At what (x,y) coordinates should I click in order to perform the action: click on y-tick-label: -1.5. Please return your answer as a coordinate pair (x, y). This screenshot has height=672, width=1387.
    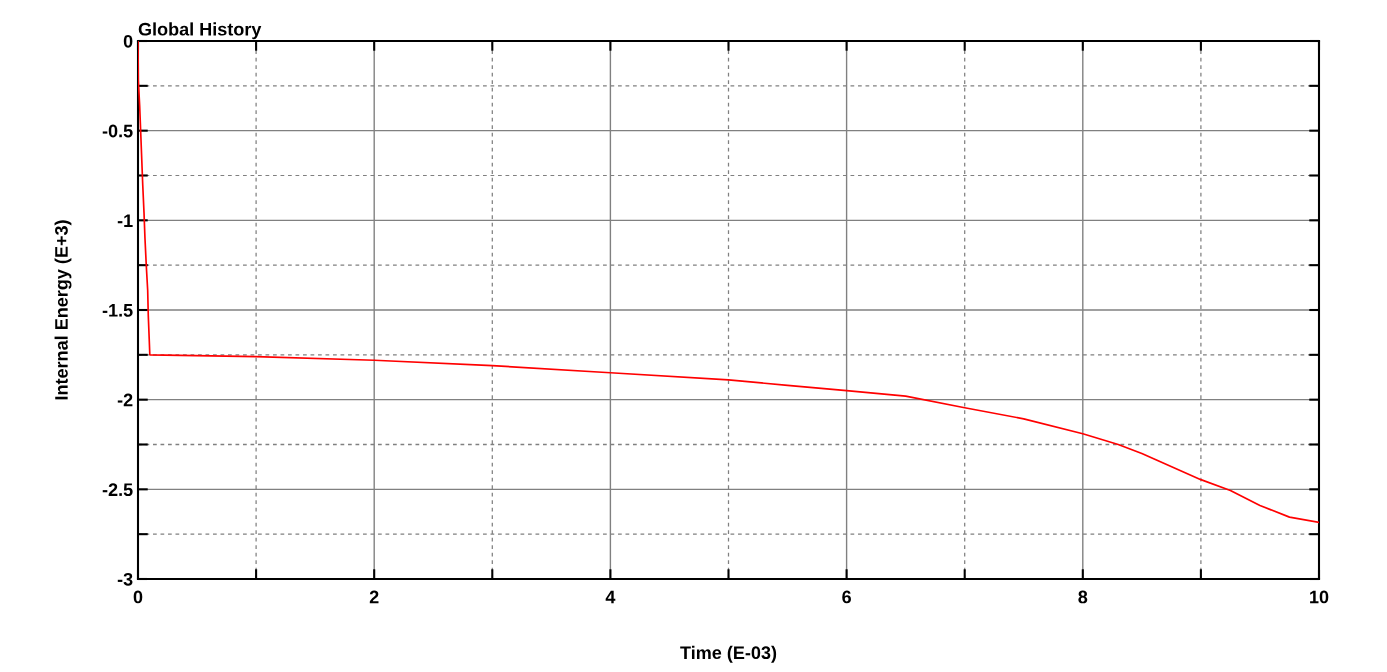
    Looking at the image, I should click on (117, 310).